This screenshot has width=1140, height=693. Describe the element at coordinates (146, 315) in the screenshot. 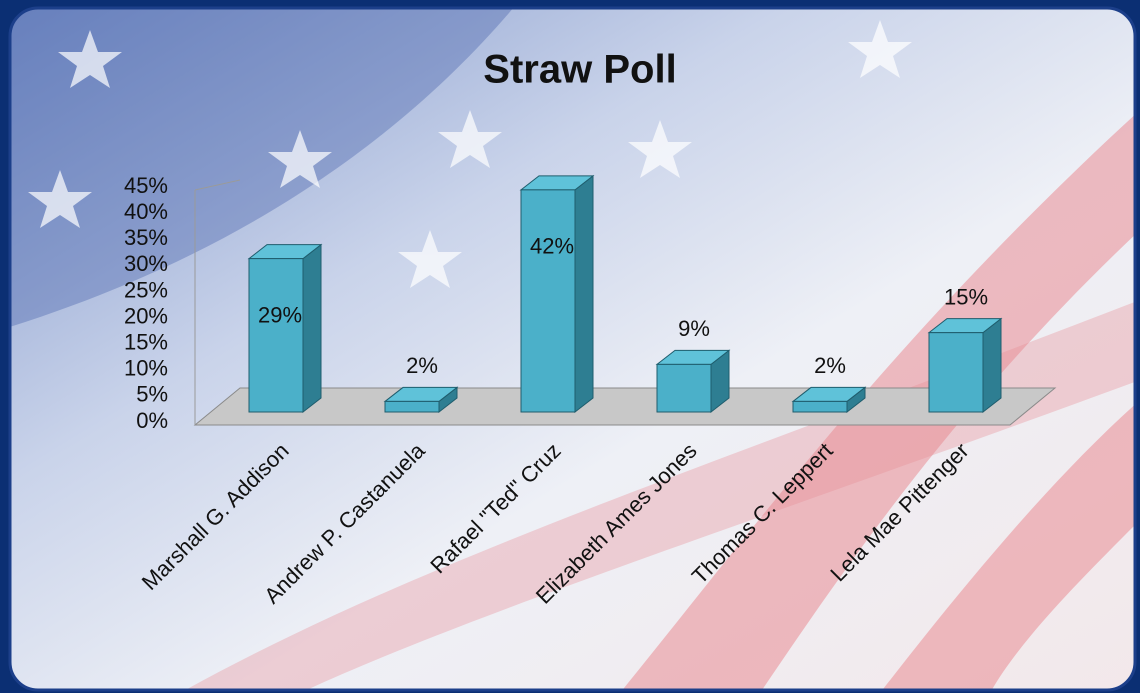

I see `y-tick-label: 20%` at that location.